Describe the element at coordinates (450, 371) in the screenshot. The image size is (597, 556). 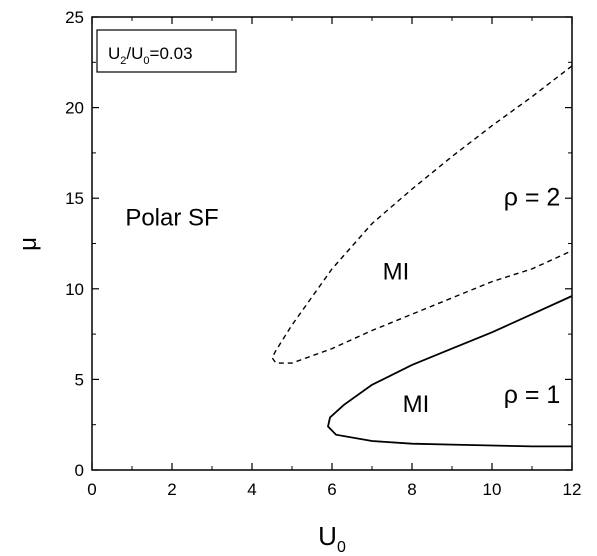
I see `solid-phase-boundary-line` at that location.